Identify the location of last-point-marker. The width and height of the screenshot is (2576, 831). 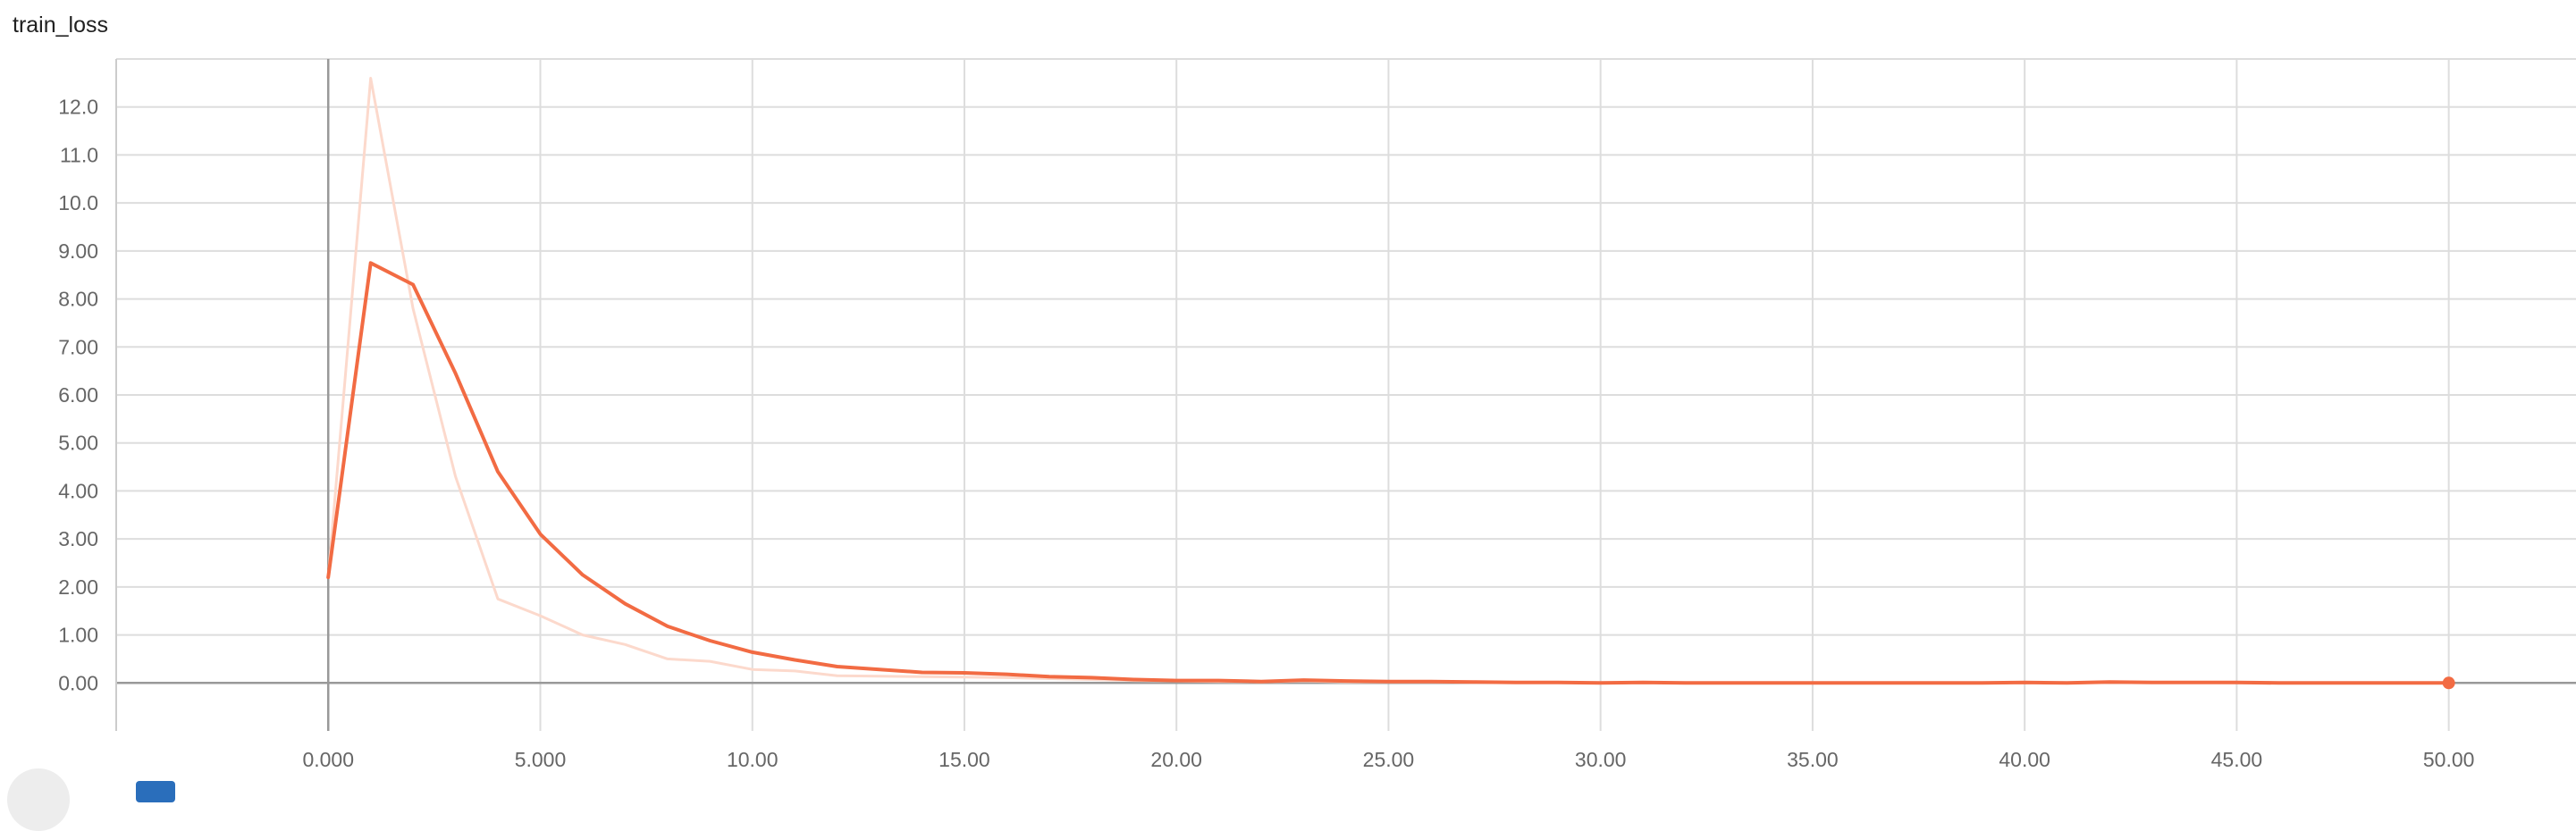
(2449, 683).